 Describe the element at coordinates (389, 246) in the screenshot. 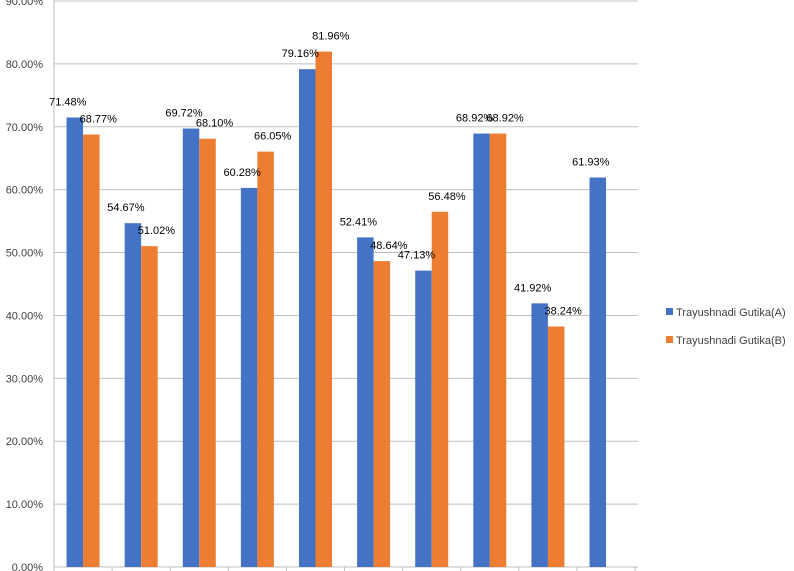

I see `data-label: 48.64%` at that location.